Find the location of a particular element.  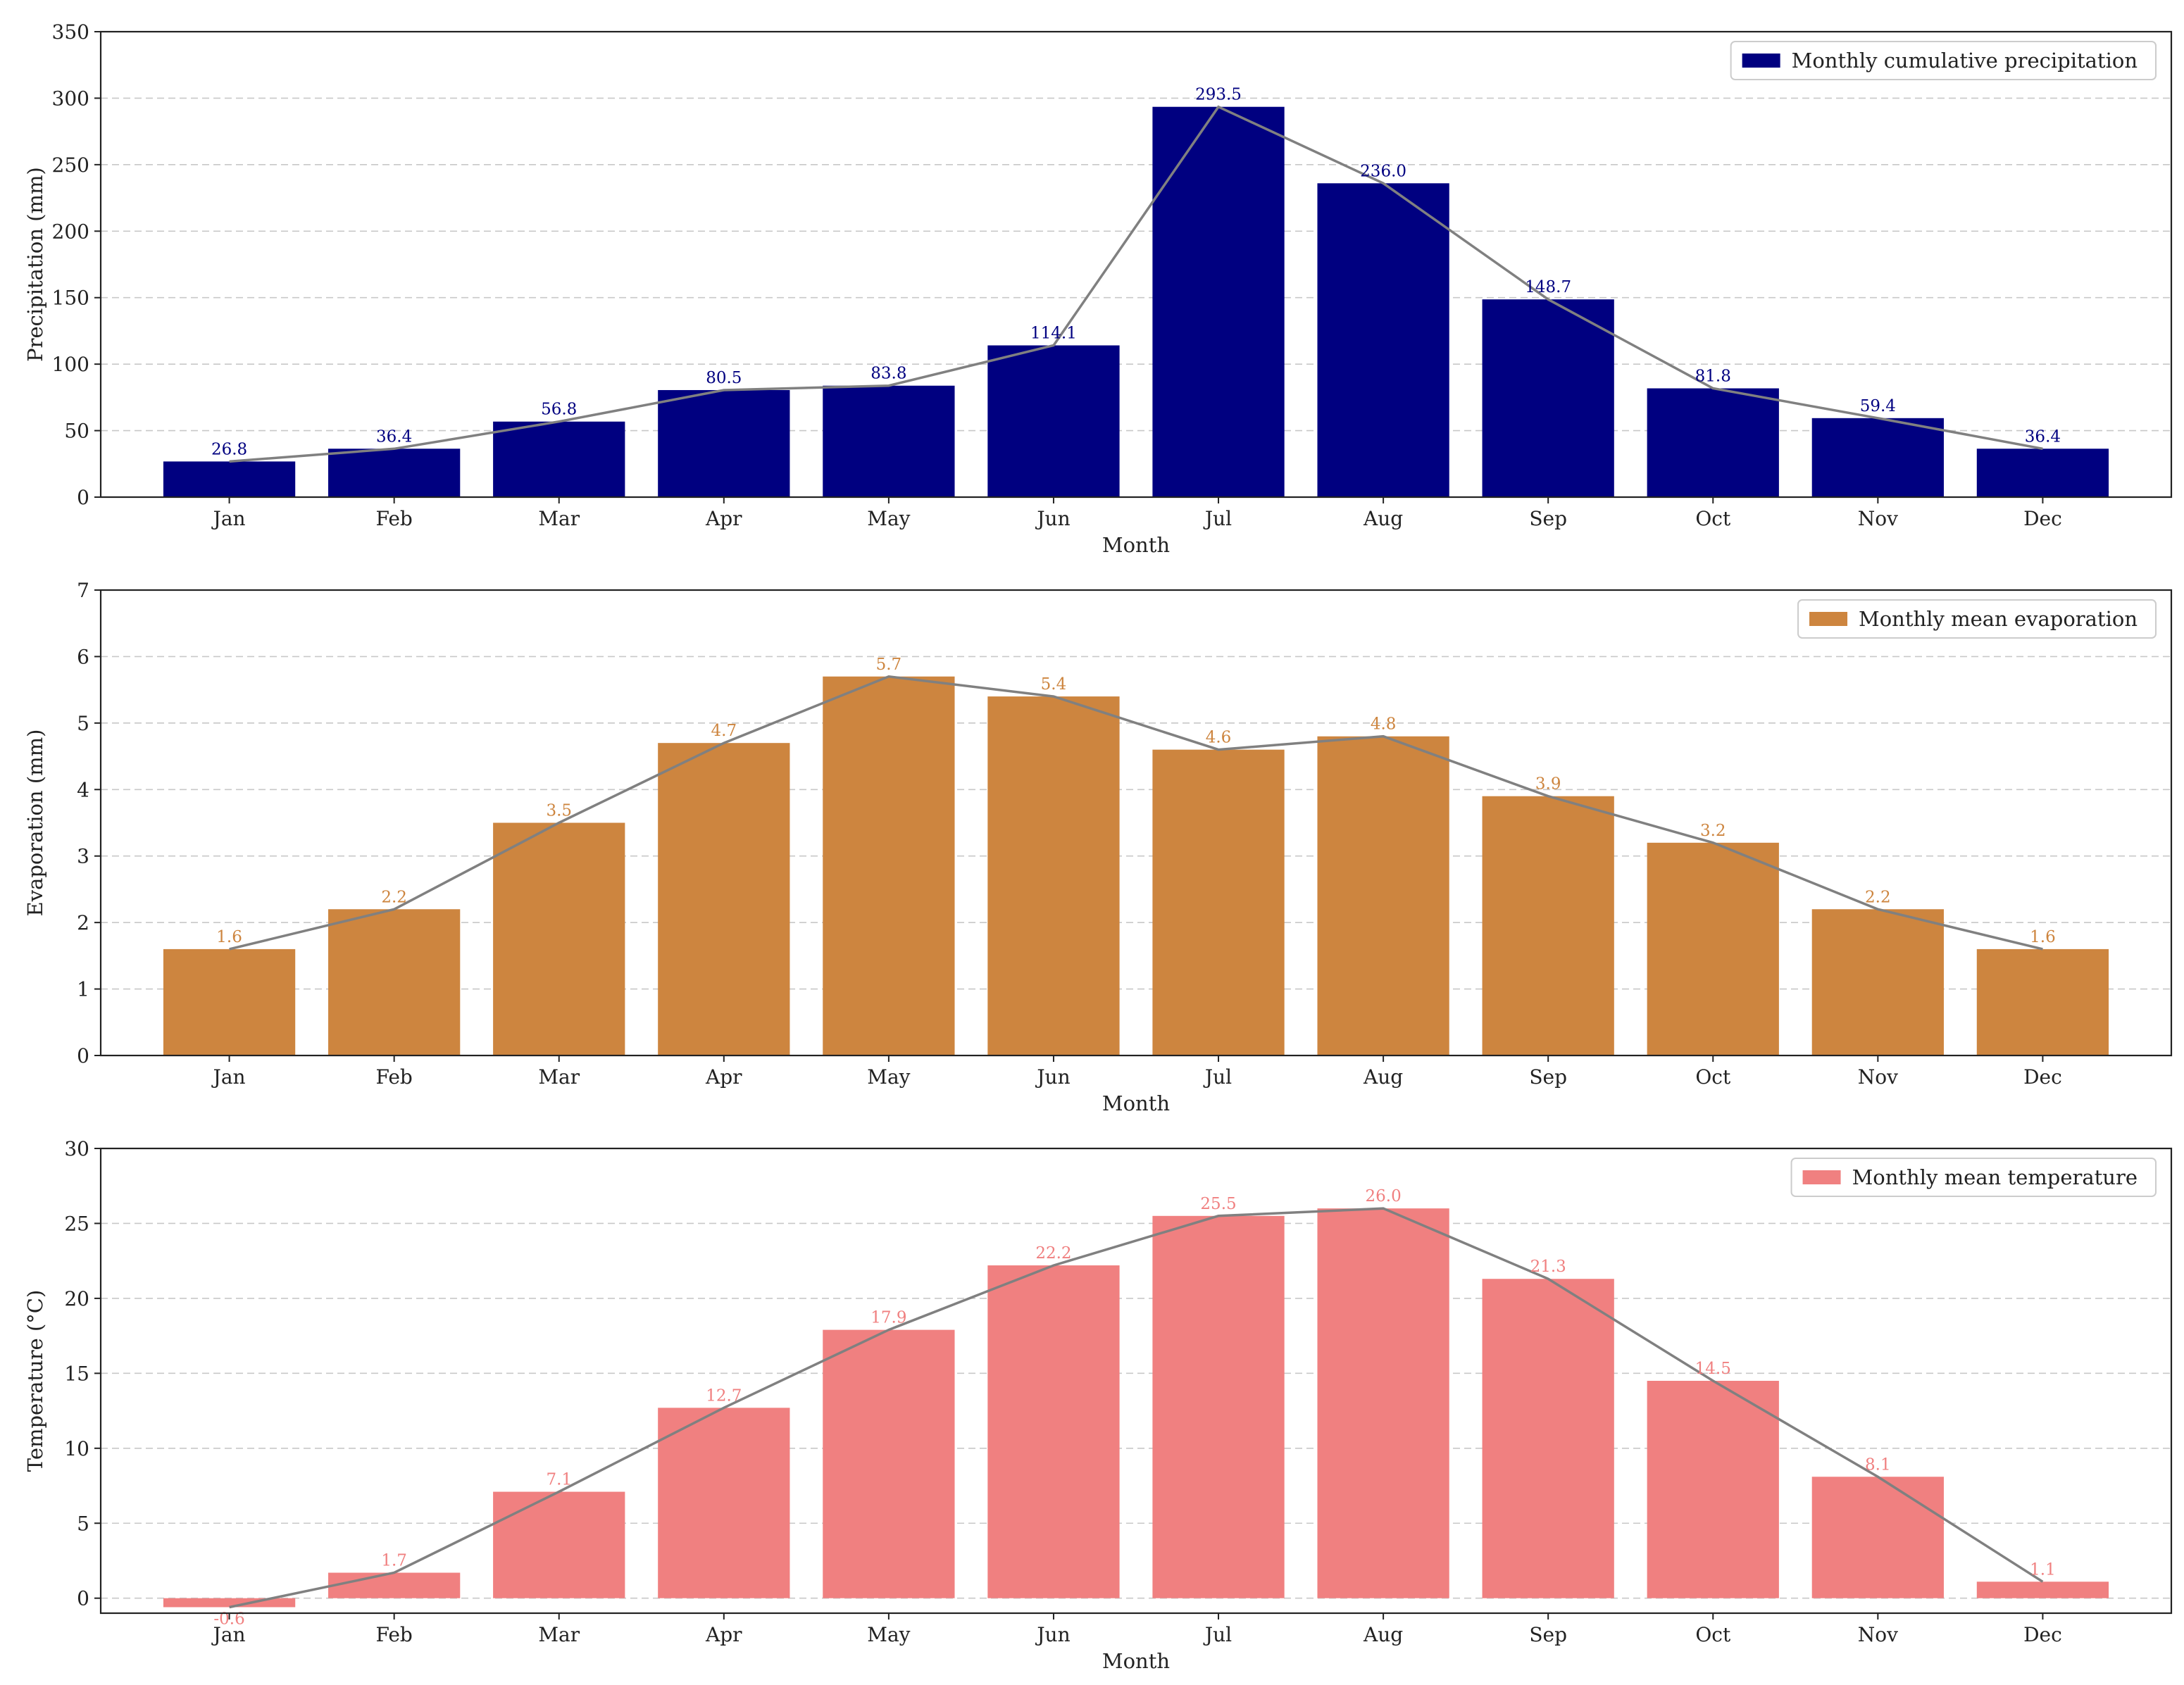

bar-dec is located at coordinates (2042, 473).